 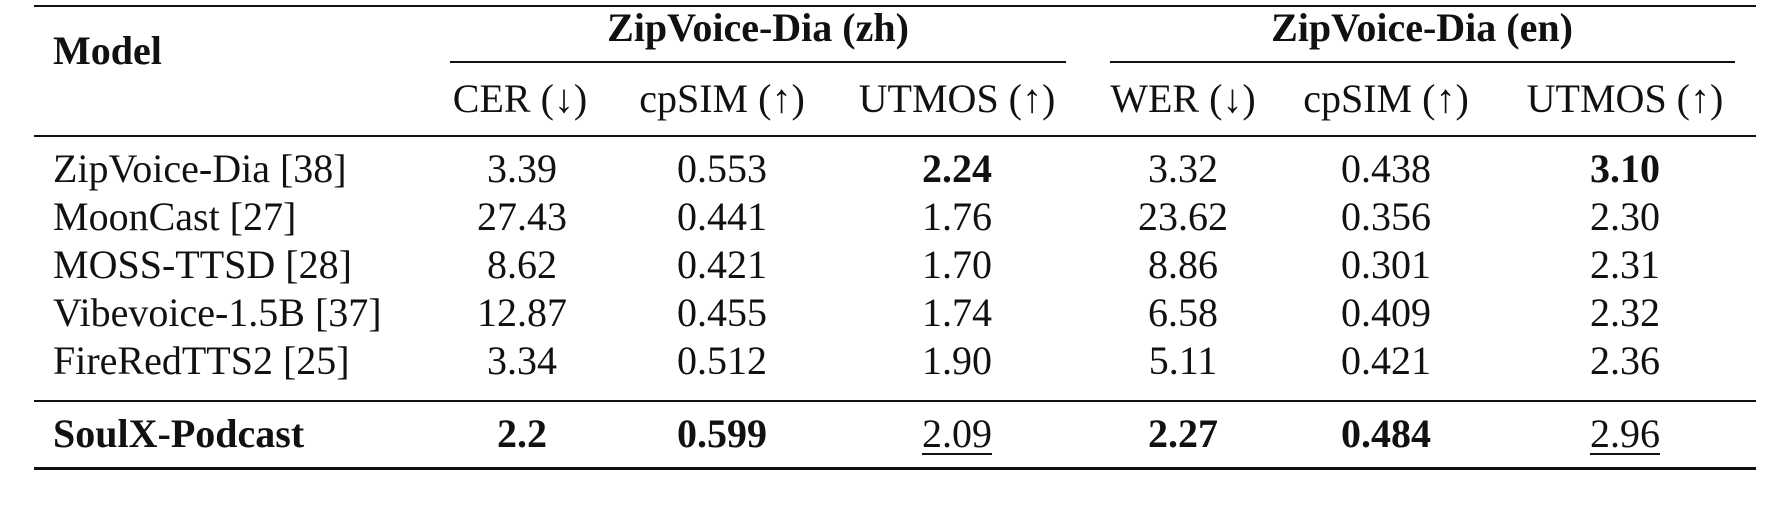 I want to click on col-header-utmos-en: UTMOS (↑), so click(x=1625, y=98).